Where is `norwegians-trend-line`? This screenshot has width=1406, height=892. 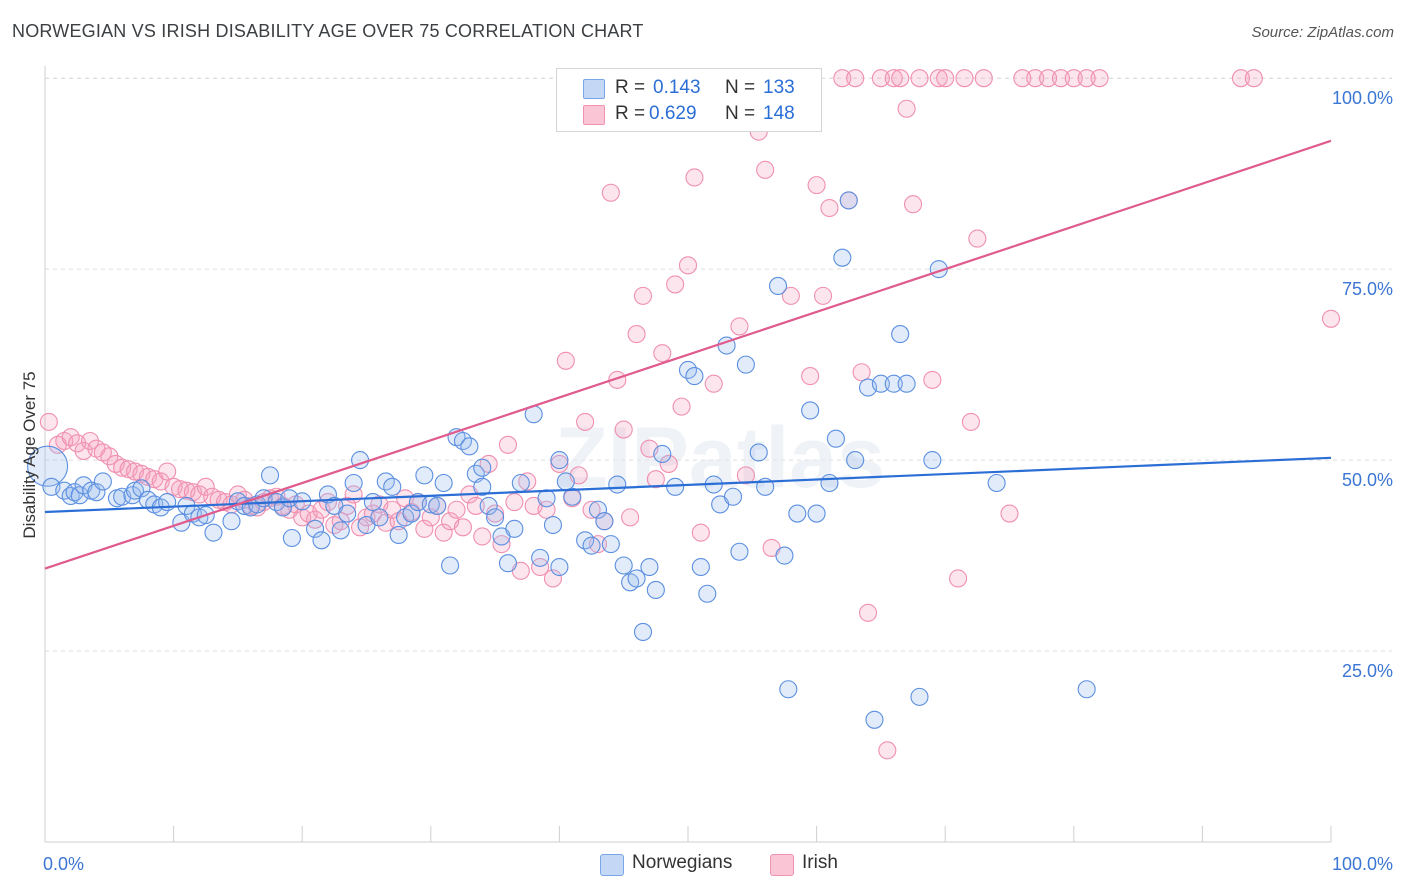 norwegians-trend-line is located at coordinates (688, 485).